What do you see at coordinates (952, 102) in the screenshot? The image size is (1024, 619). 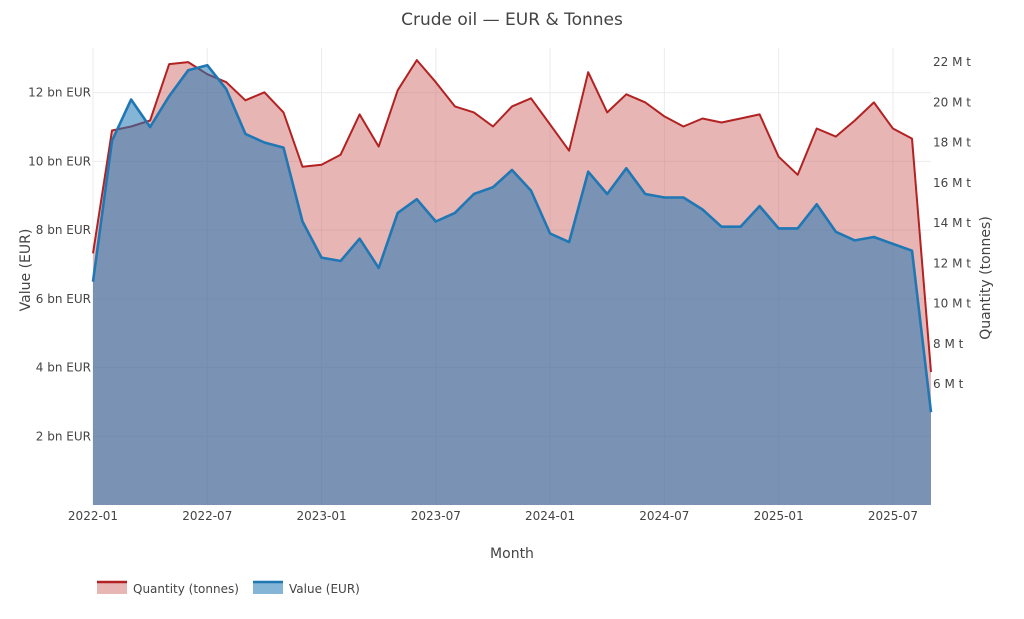 I see `y-right-tick-label: 20 M t` at bounding box center [952, 102].